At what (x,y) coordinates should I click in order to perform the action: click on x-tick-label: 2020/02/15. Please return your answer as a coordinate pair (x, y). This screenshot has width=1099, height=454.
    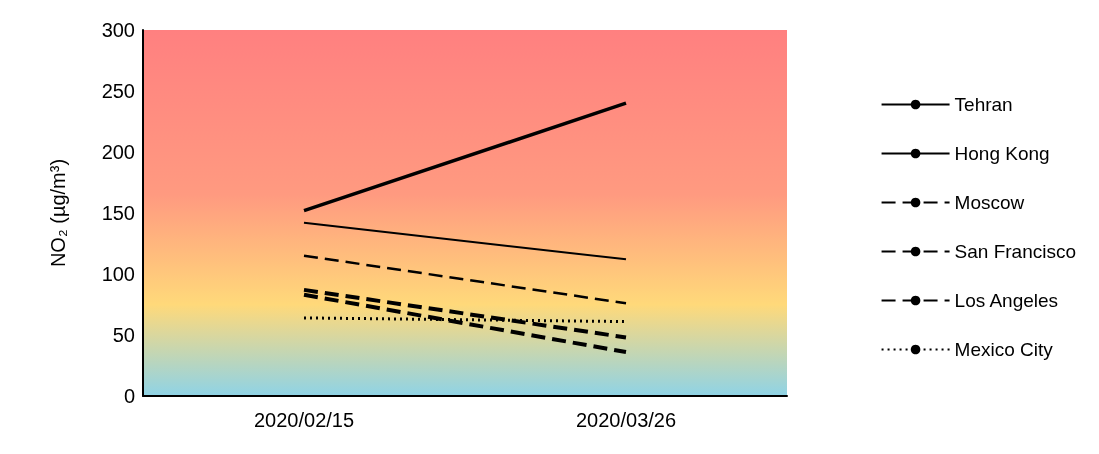
    Looking at the image, I should click on (304, 420).